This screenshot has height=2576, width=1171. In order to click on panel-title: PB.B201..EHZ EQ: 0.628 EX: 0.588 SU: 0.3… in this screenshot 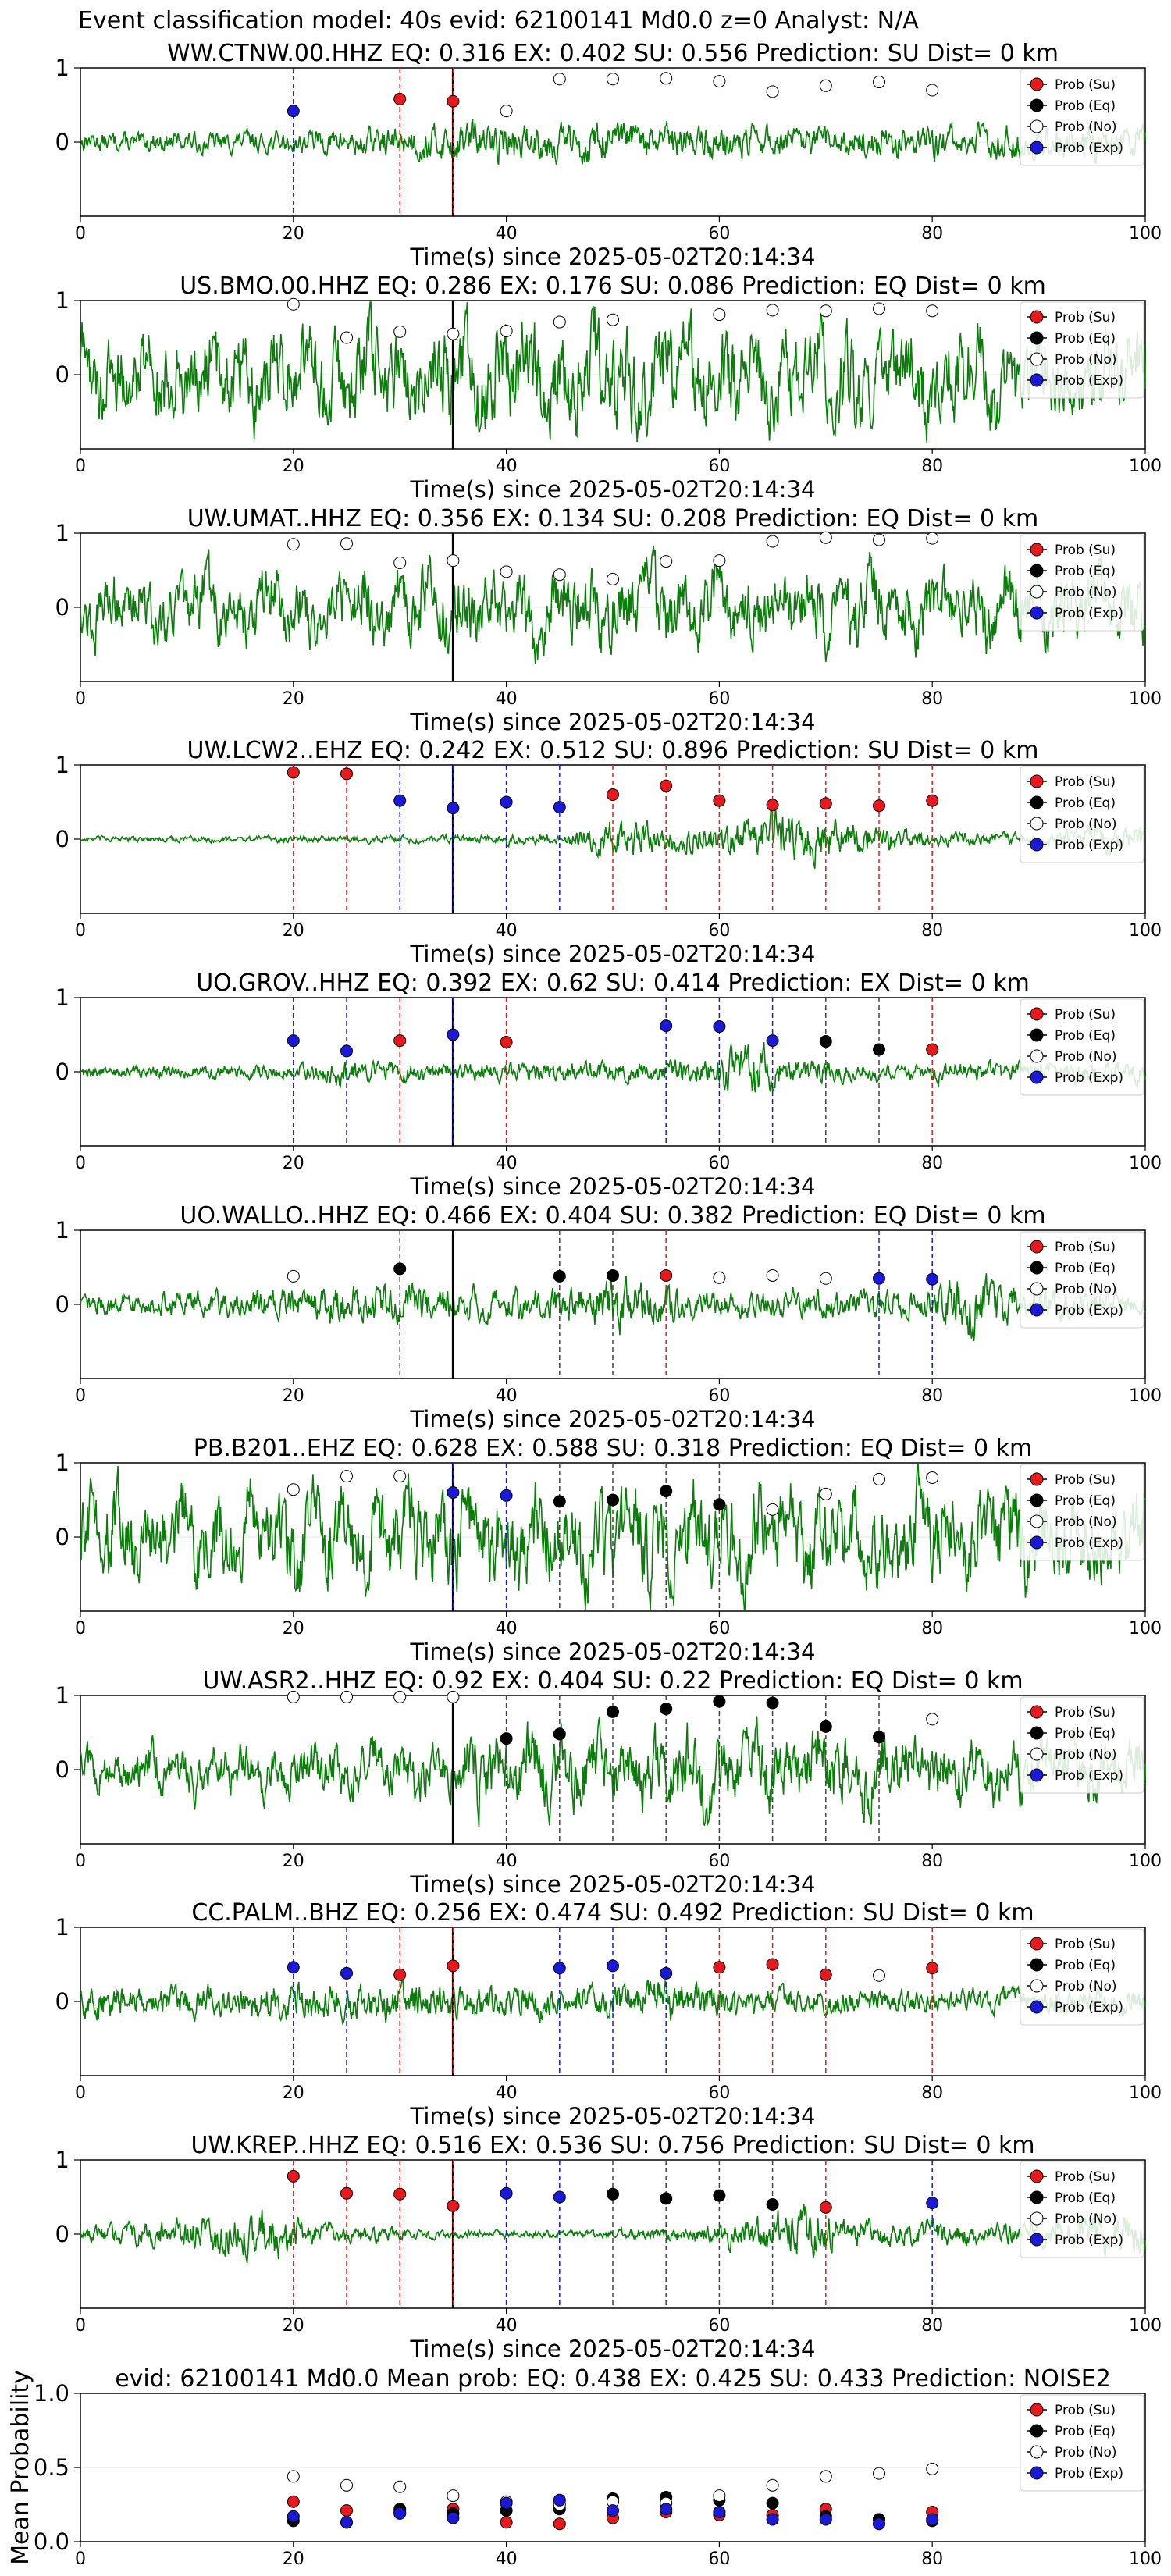, I will do `click(613, 1448)`.